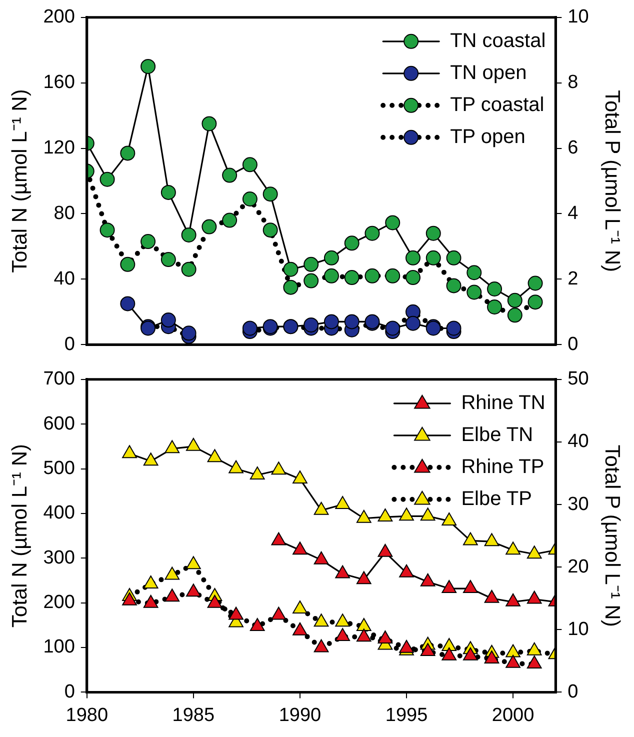 This screenshot has width=634, height=737. Describe the element at coordinates (578, 504) in the screenshot. I see `y2-tick-label: 30` at that location.